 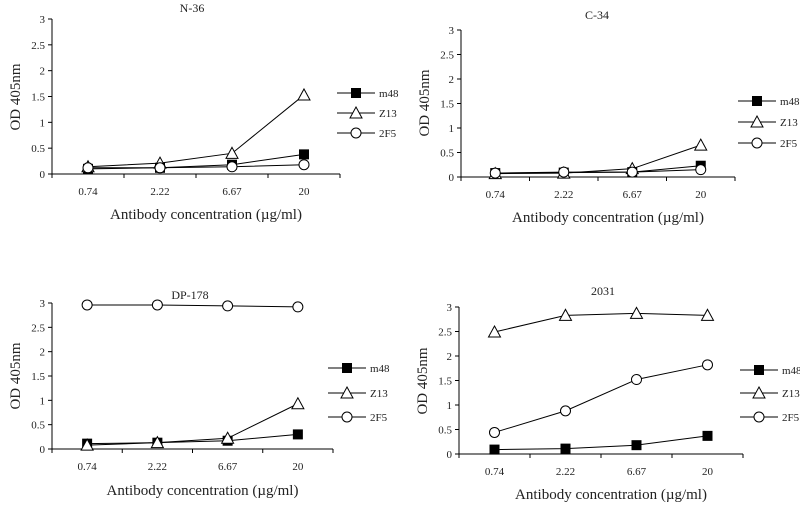 I want to click on x-tick-label: 20, so click(x=305, y=192).